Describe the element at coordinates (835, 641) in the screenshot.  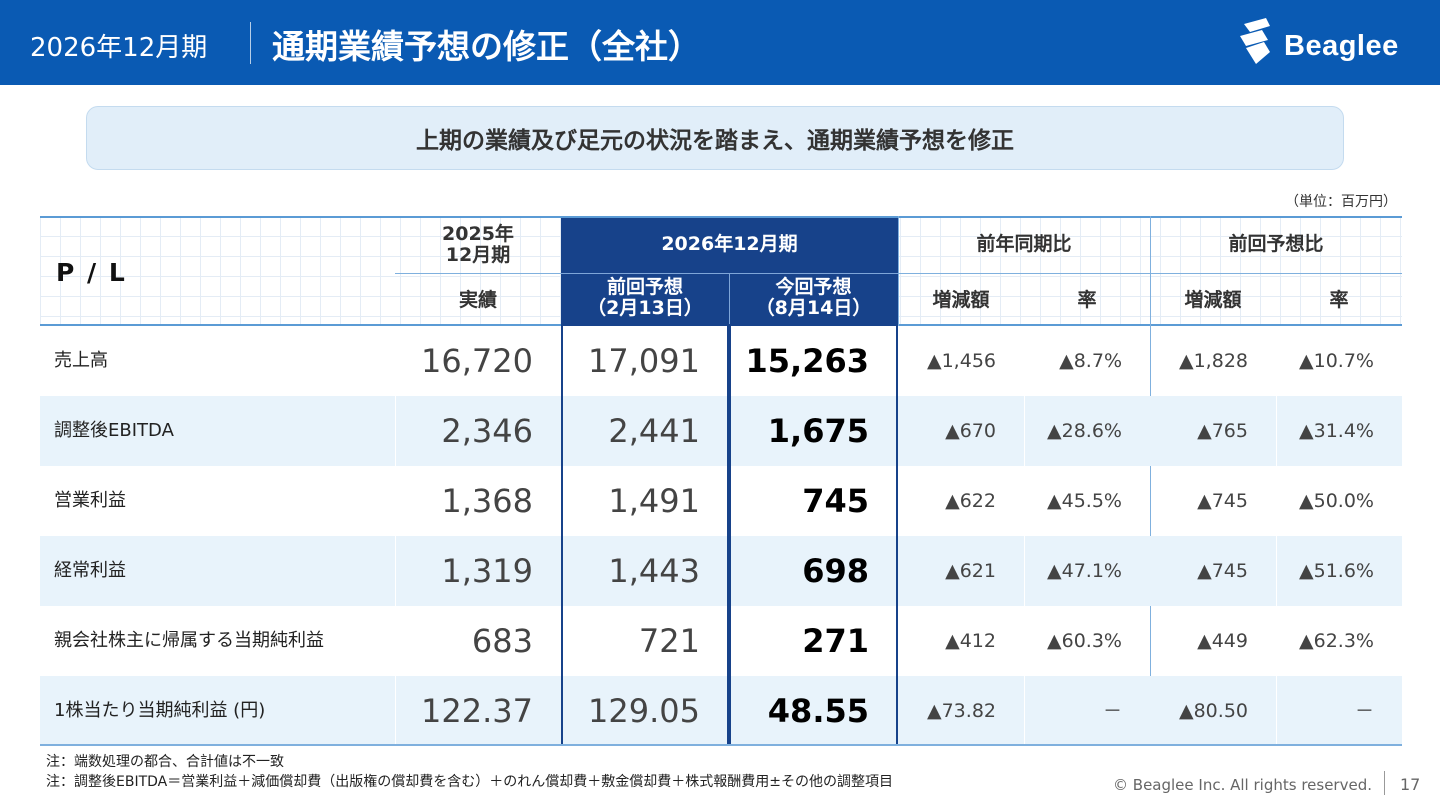
I see `curr-forecast-value: 271` at that location.